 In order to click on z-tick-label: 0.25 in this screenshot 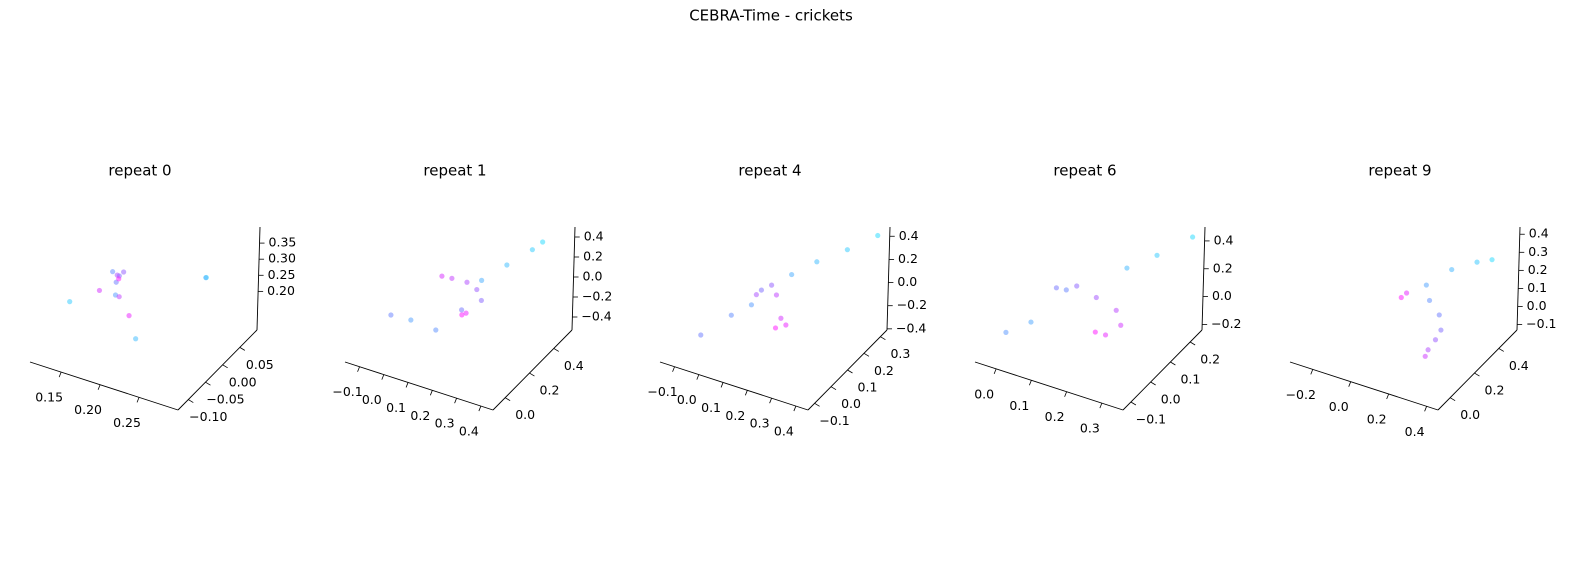, I will do `click(282, 274)`.